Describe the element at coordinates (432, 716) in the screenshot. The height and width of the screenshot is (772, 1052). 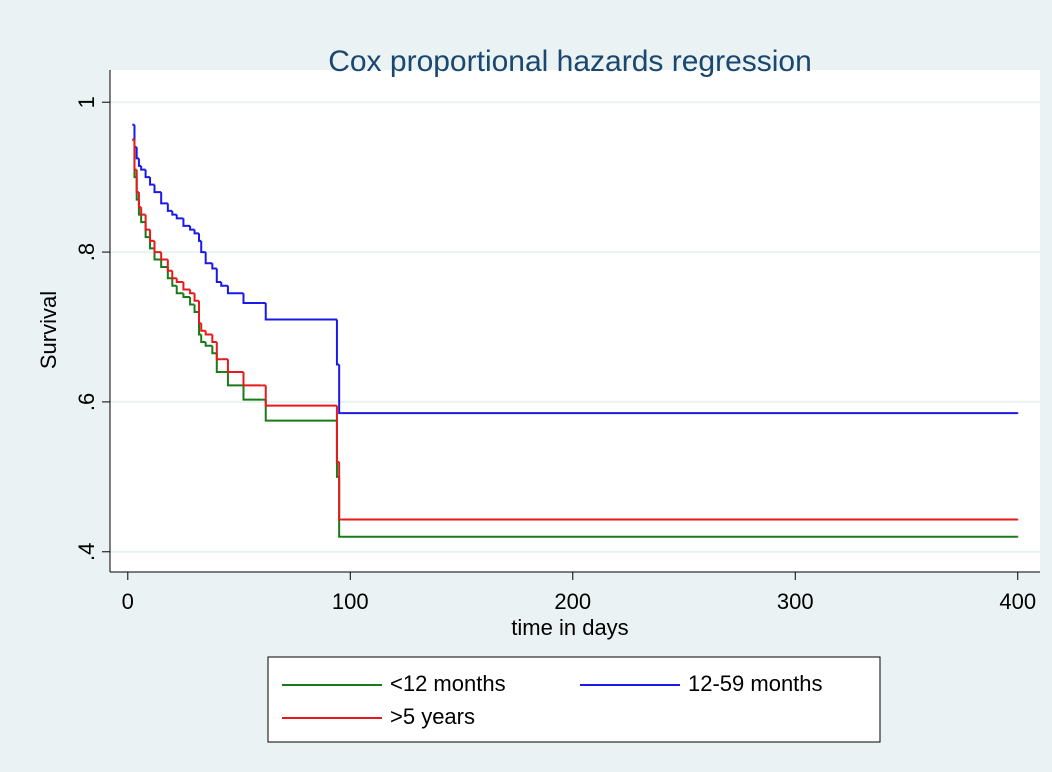
I see `legend-label: >5 years` at that location.